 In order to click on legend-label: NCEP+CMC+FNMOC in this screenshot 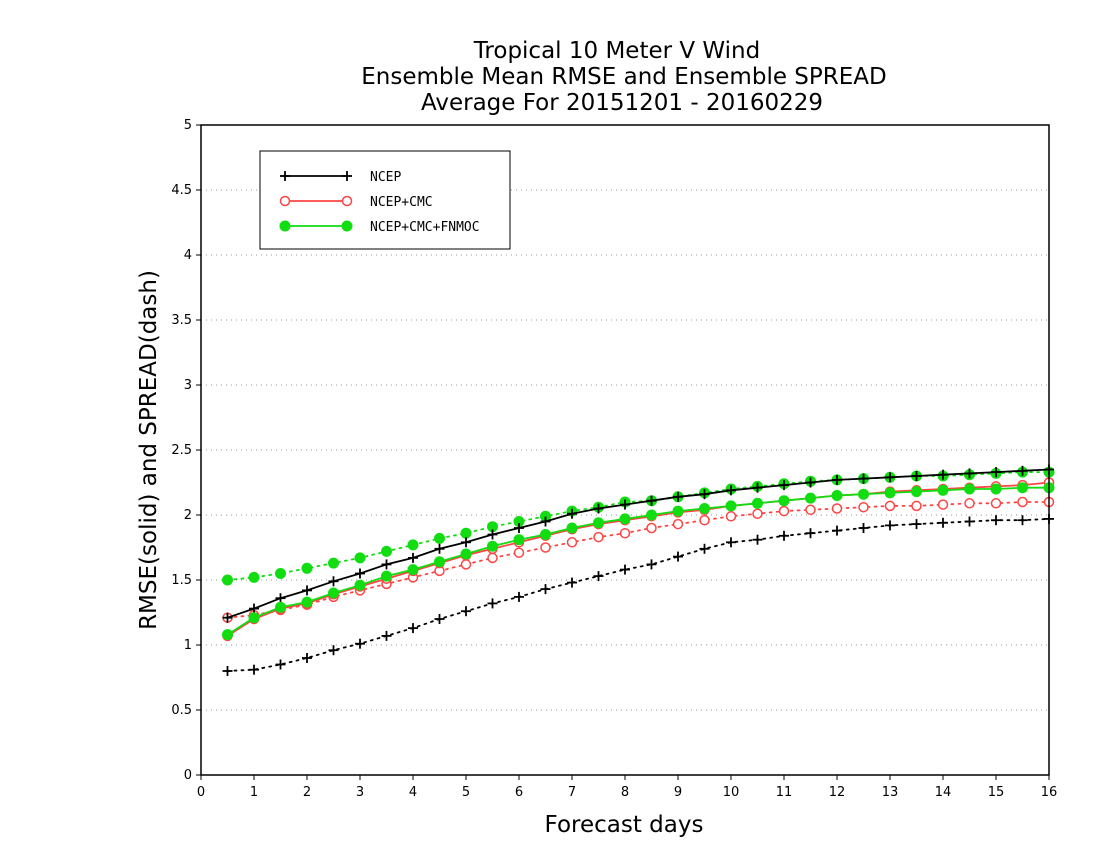, I will do `click(425, 227)`.